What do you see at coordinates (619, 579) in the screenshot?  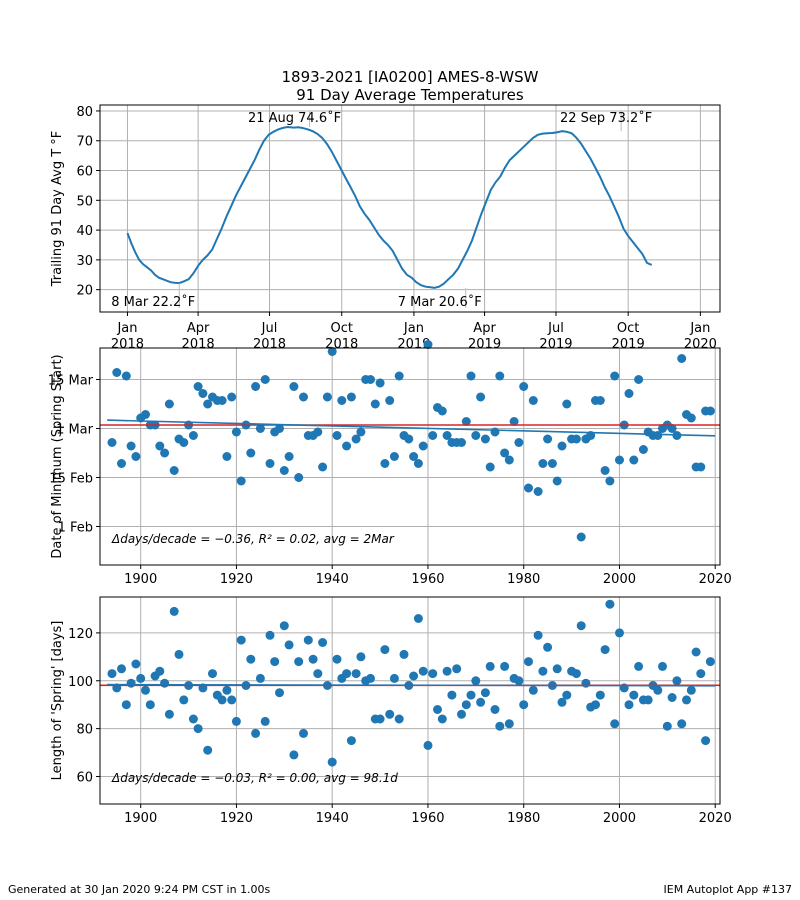 I see `x-tick-label: 2000` at bounding box center [619, 579].